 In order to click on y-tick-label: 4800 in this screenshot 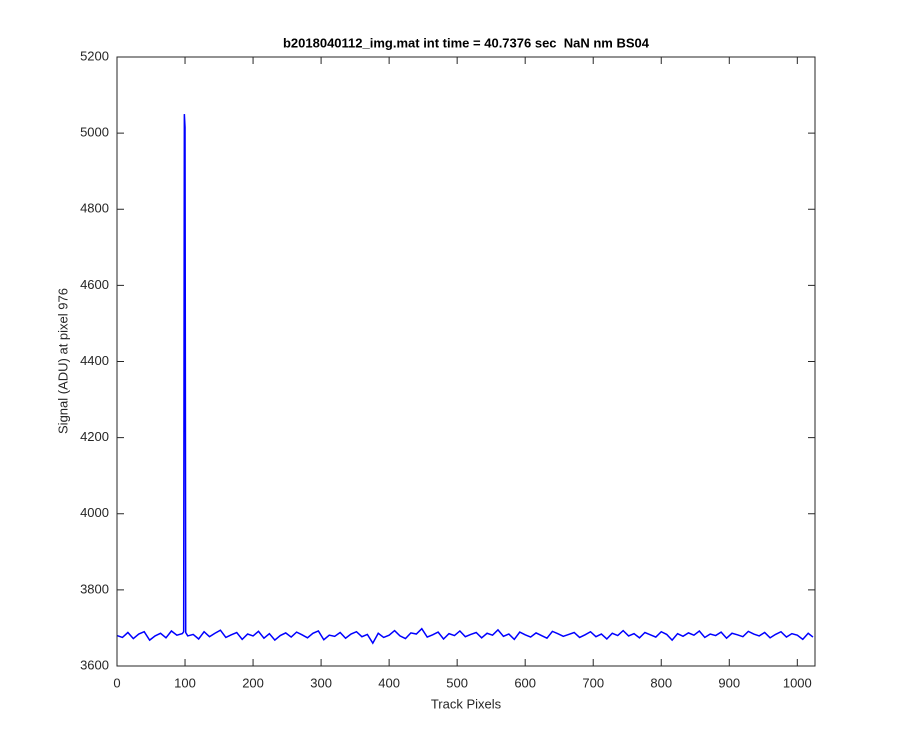, I will do `click(94, 208)`.